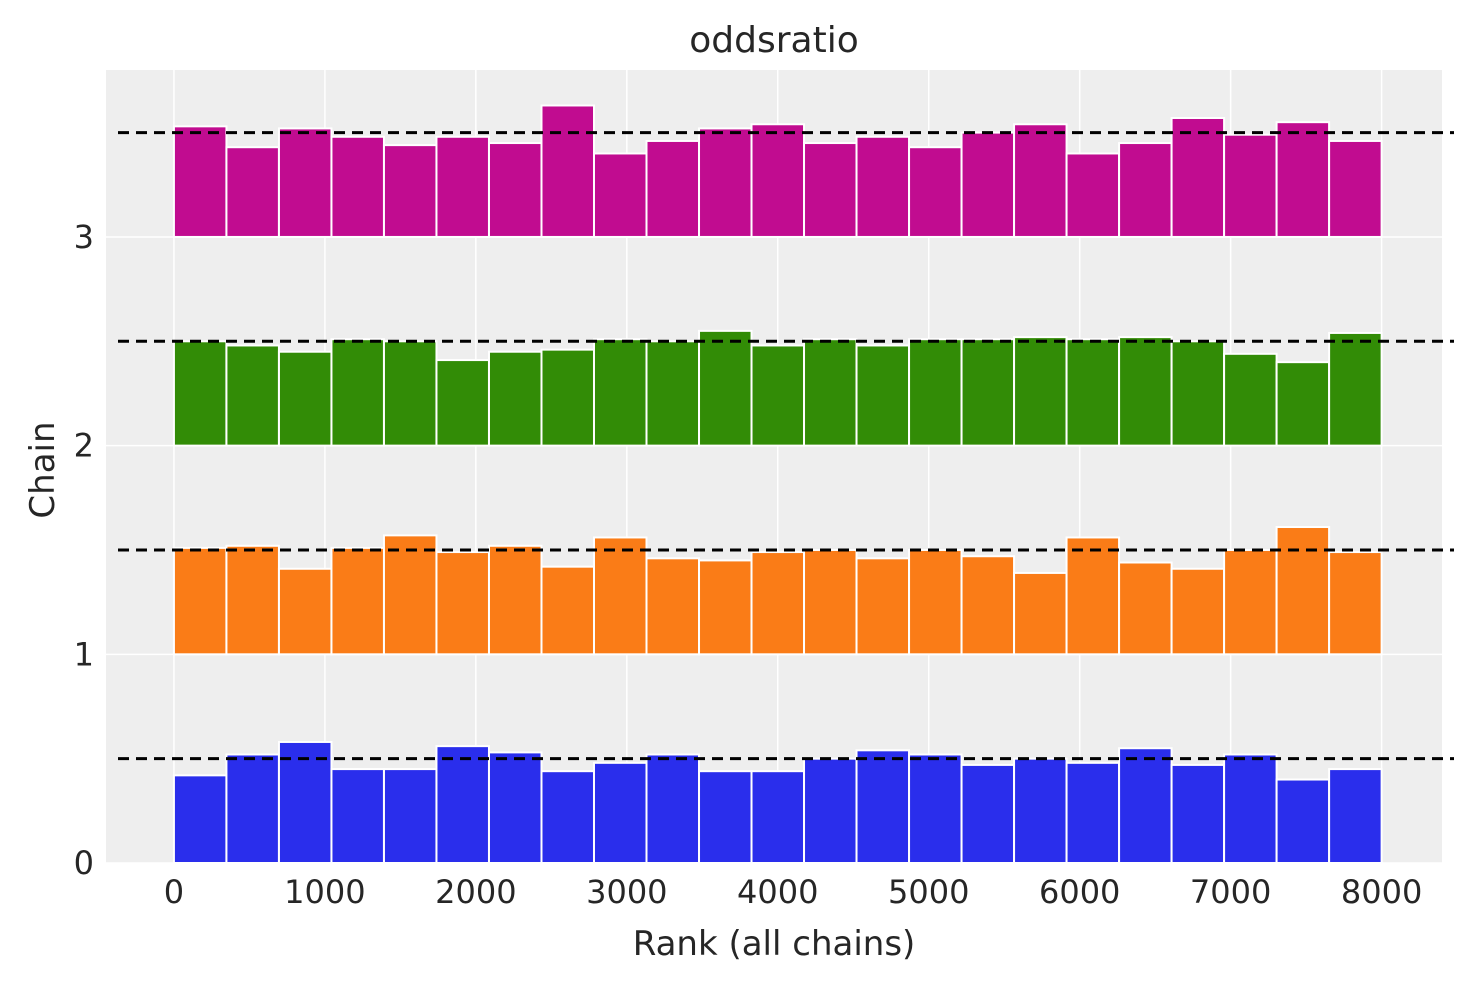  I want to click on x-axis-label: Rank (all chains), so click(774, 944).